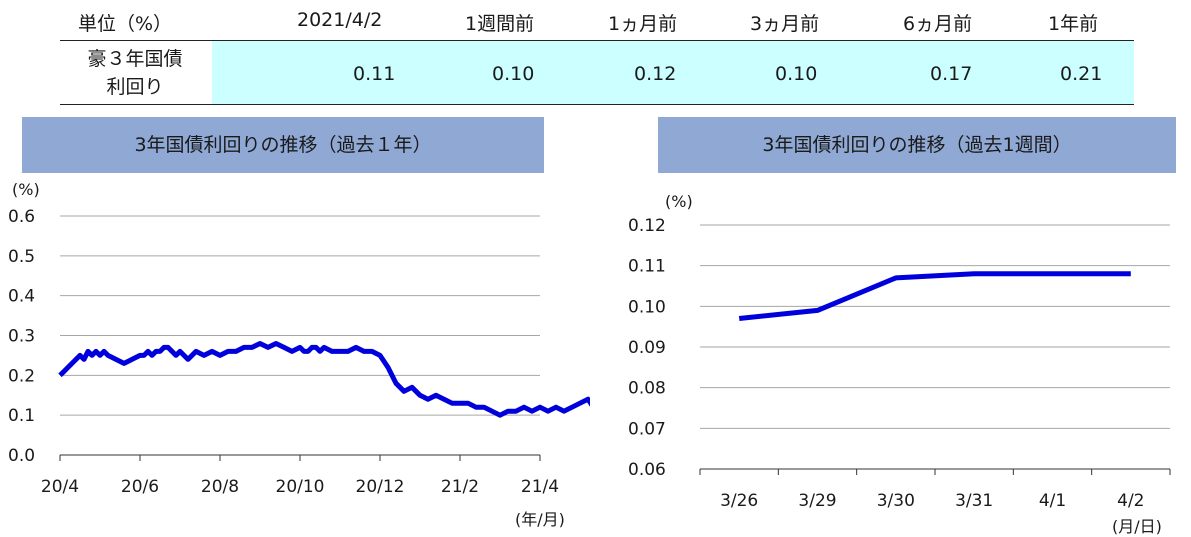 This screenshot has height=537, width=1191. Describe the element at coordinates (500, 24) in the screenshot. I see `col-header-1w: 1週間前` at that location.